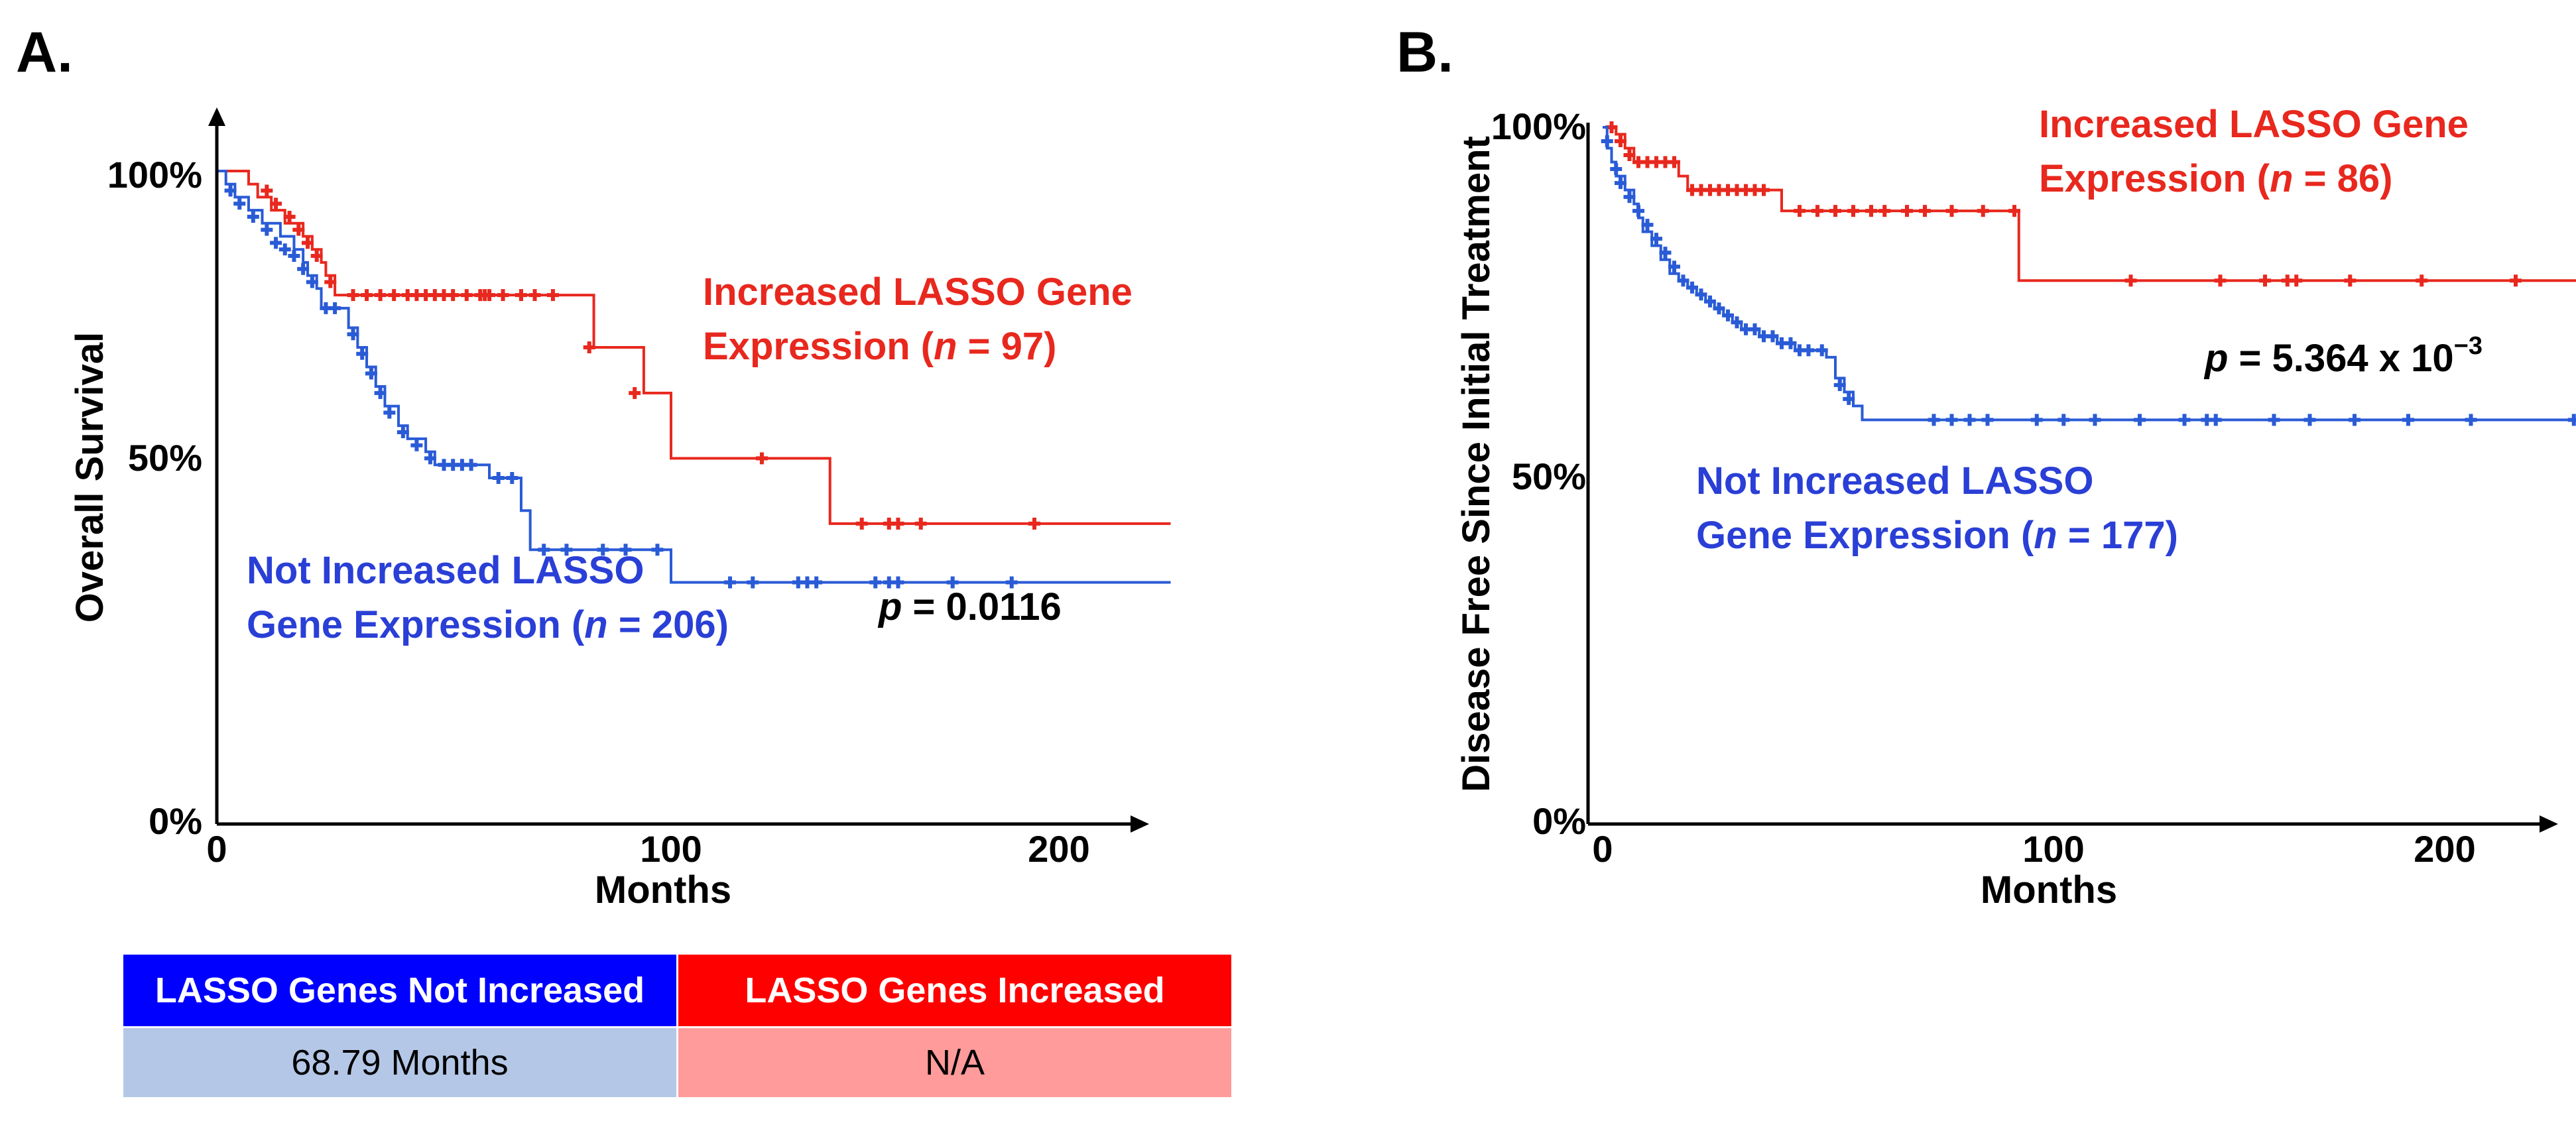  I want to click on chart-a-y-axis-arrow, so click(217, 116).